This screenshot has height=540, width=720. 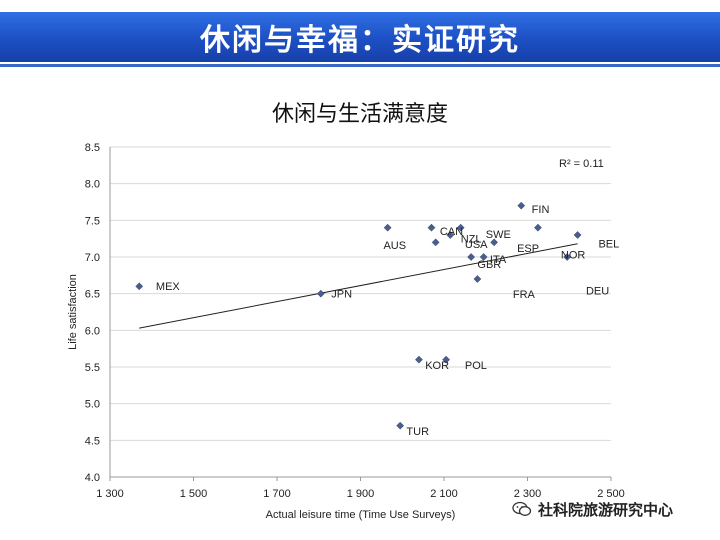 What do you see at coordinates (498, 260) in the screenshot?
I see `point-label: ITA` at bounding box center [498, 260].